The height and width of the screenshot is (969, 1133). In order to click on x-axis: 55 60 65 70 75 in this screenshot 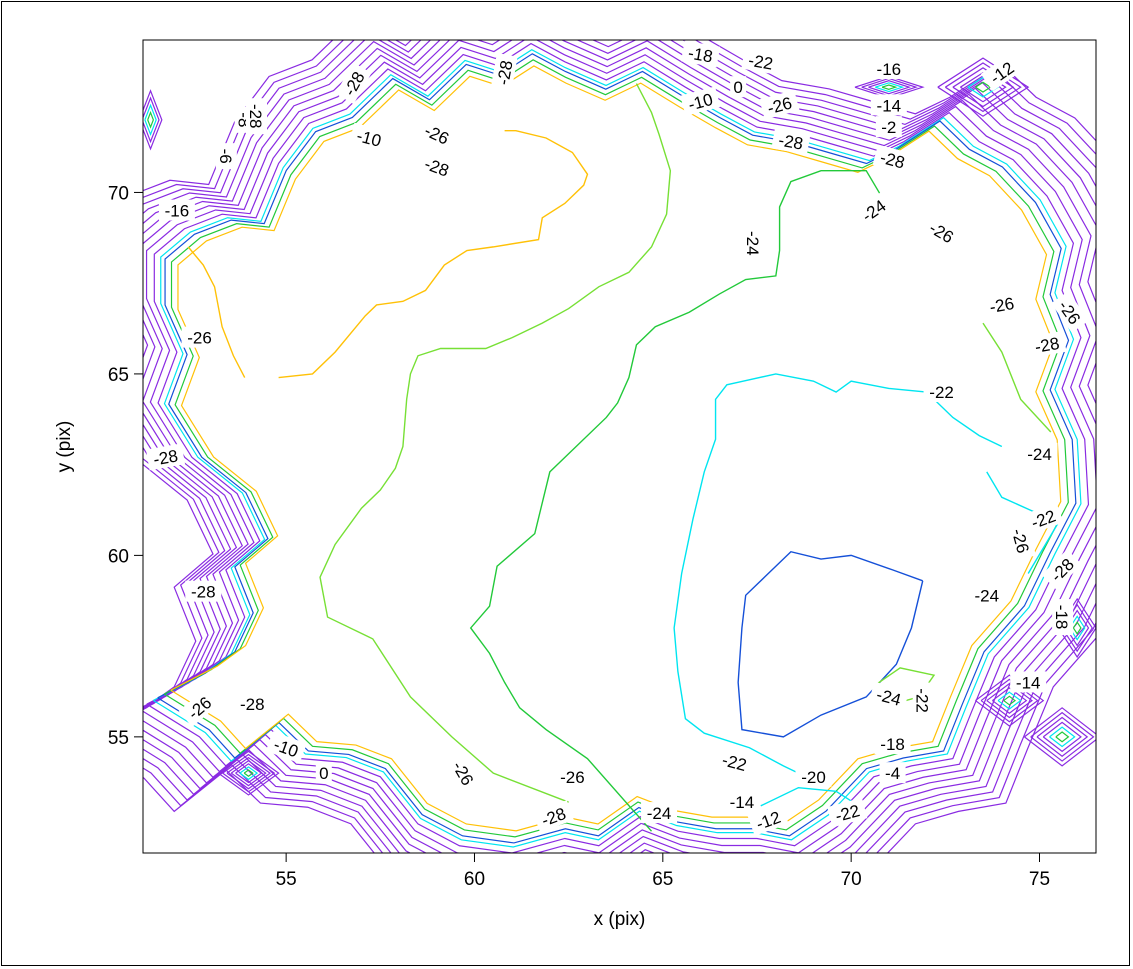, I will do `click(663, 871)`.